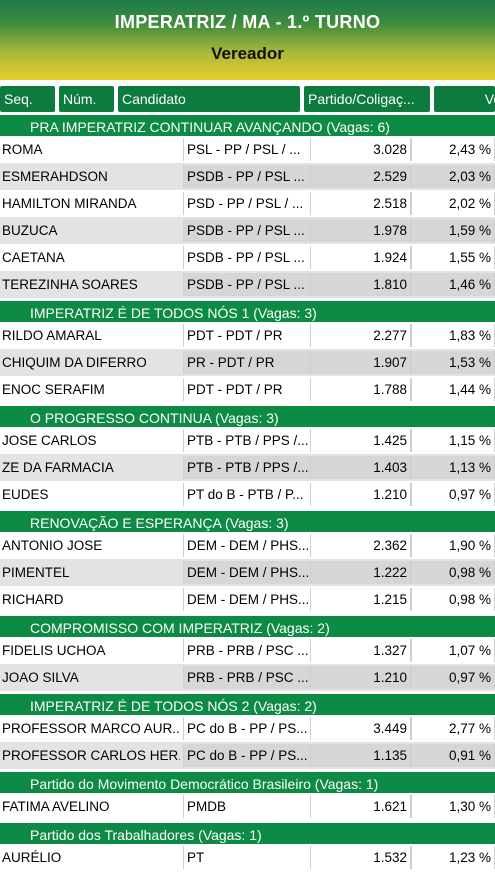  What do you see at coordinates (390, 149) in the screenshot?
I see `candidate-votes: 3.028` at bounding box center [390, 149].